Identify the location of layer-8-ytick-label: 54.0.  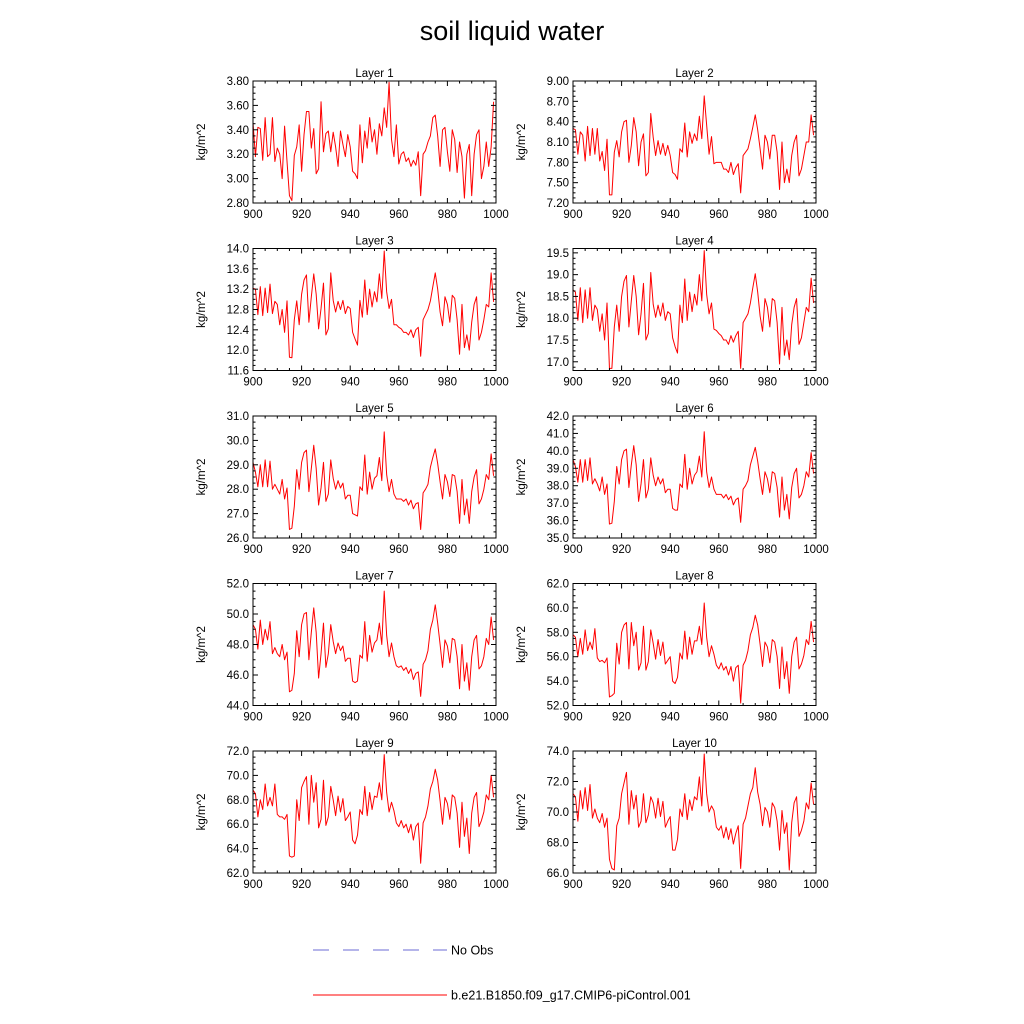
(558, 682).